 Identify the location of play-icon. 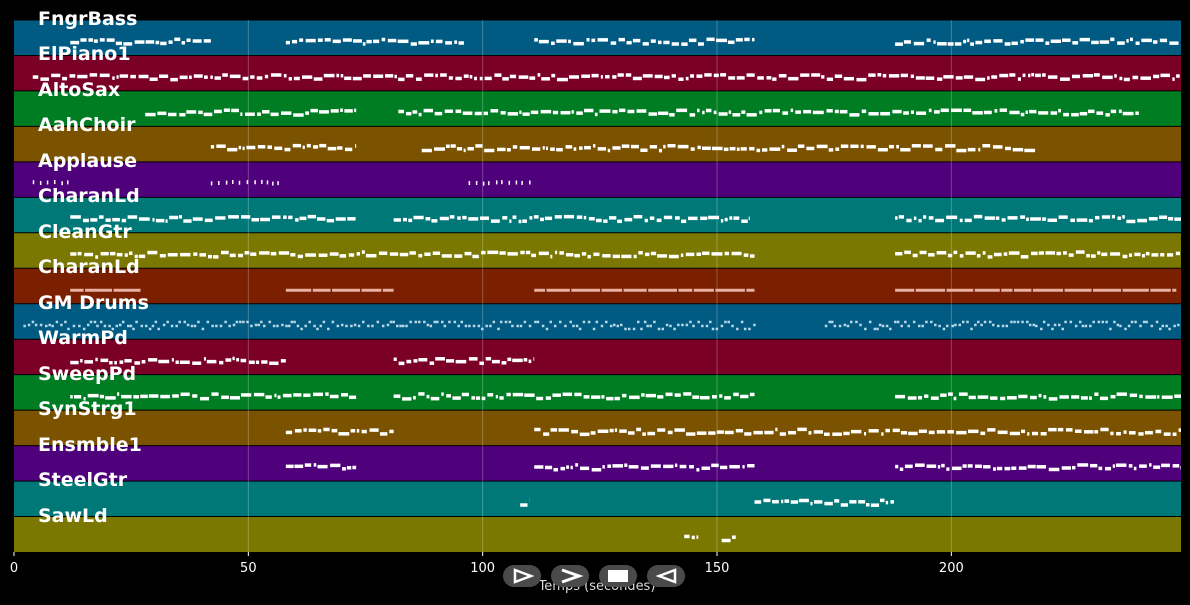
(524, 576).